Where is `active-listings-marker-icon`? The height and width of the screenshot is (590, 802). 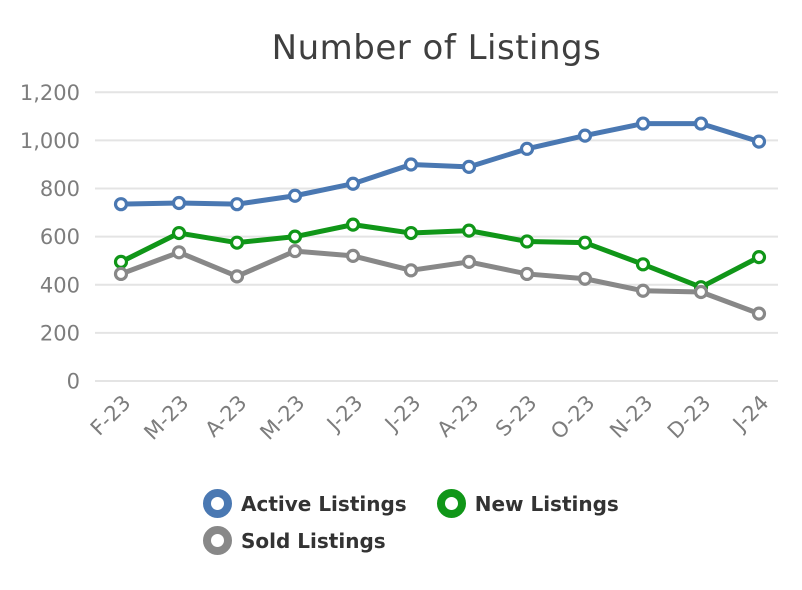
active-listings-marker-icon is located at coordinates (217, 503).